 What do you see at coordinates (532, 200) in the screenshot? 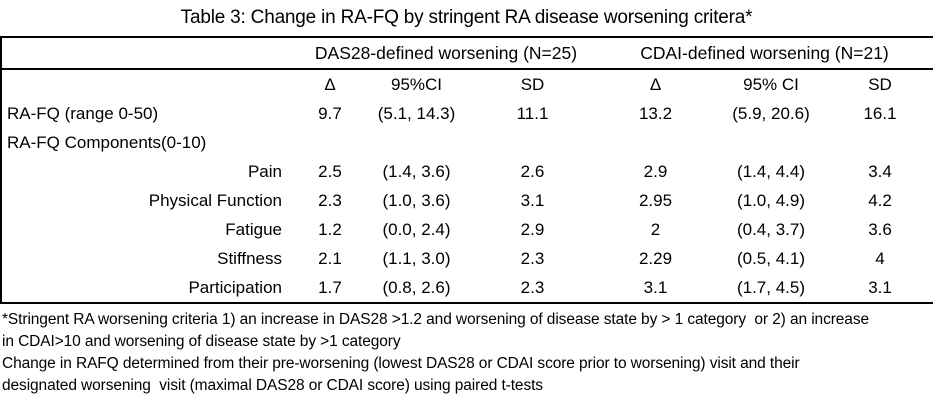
I see `cell-sd-das28: 3.1` at bounding box center [532, 200].